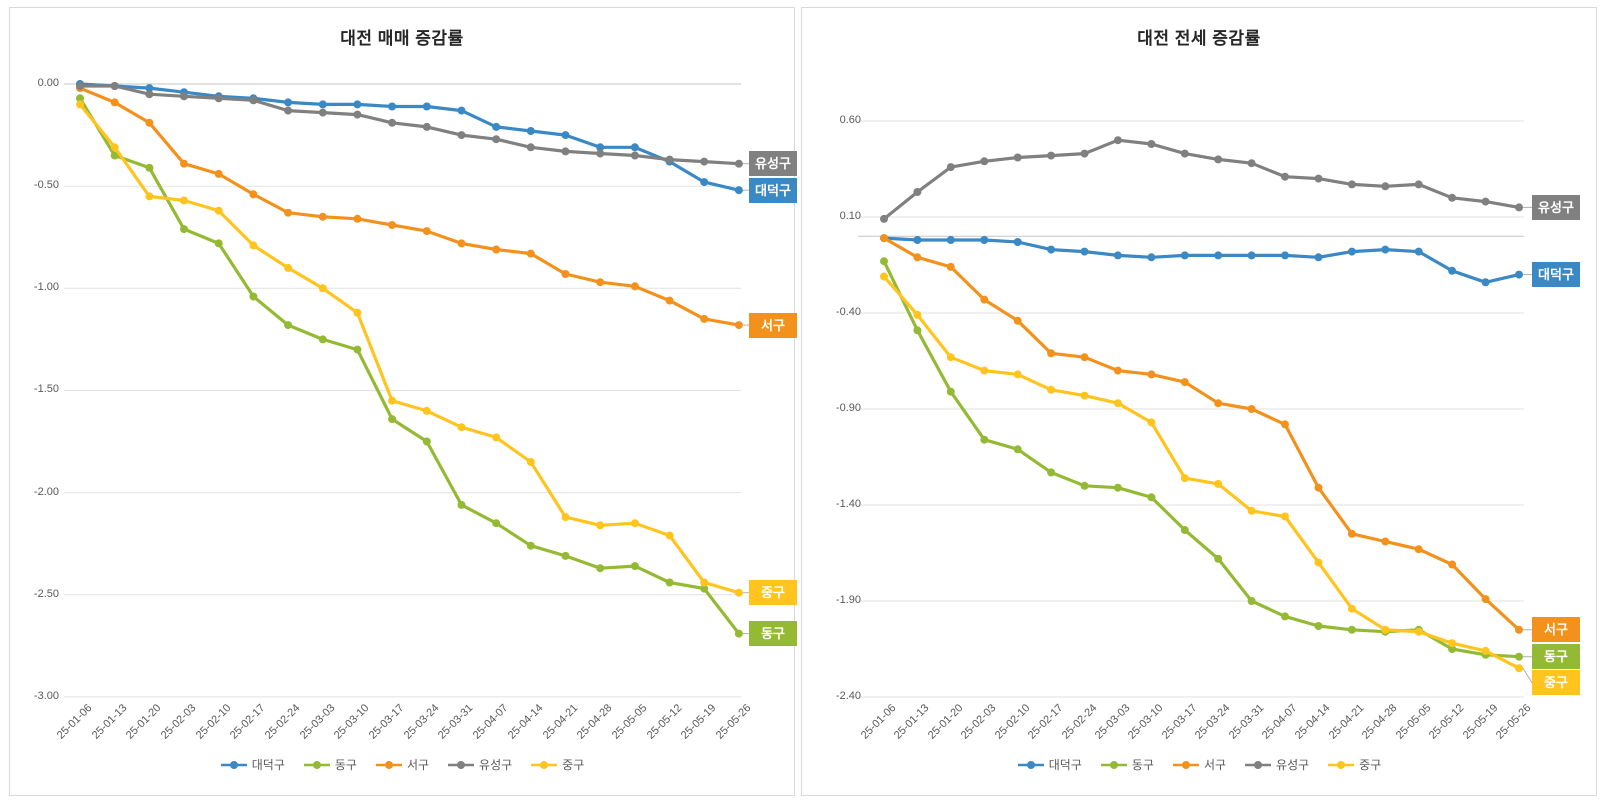 The height and width of the screenshot is (805, 1606). I want to click on y-axis-tick-label: -2.00, so click(46, 491).